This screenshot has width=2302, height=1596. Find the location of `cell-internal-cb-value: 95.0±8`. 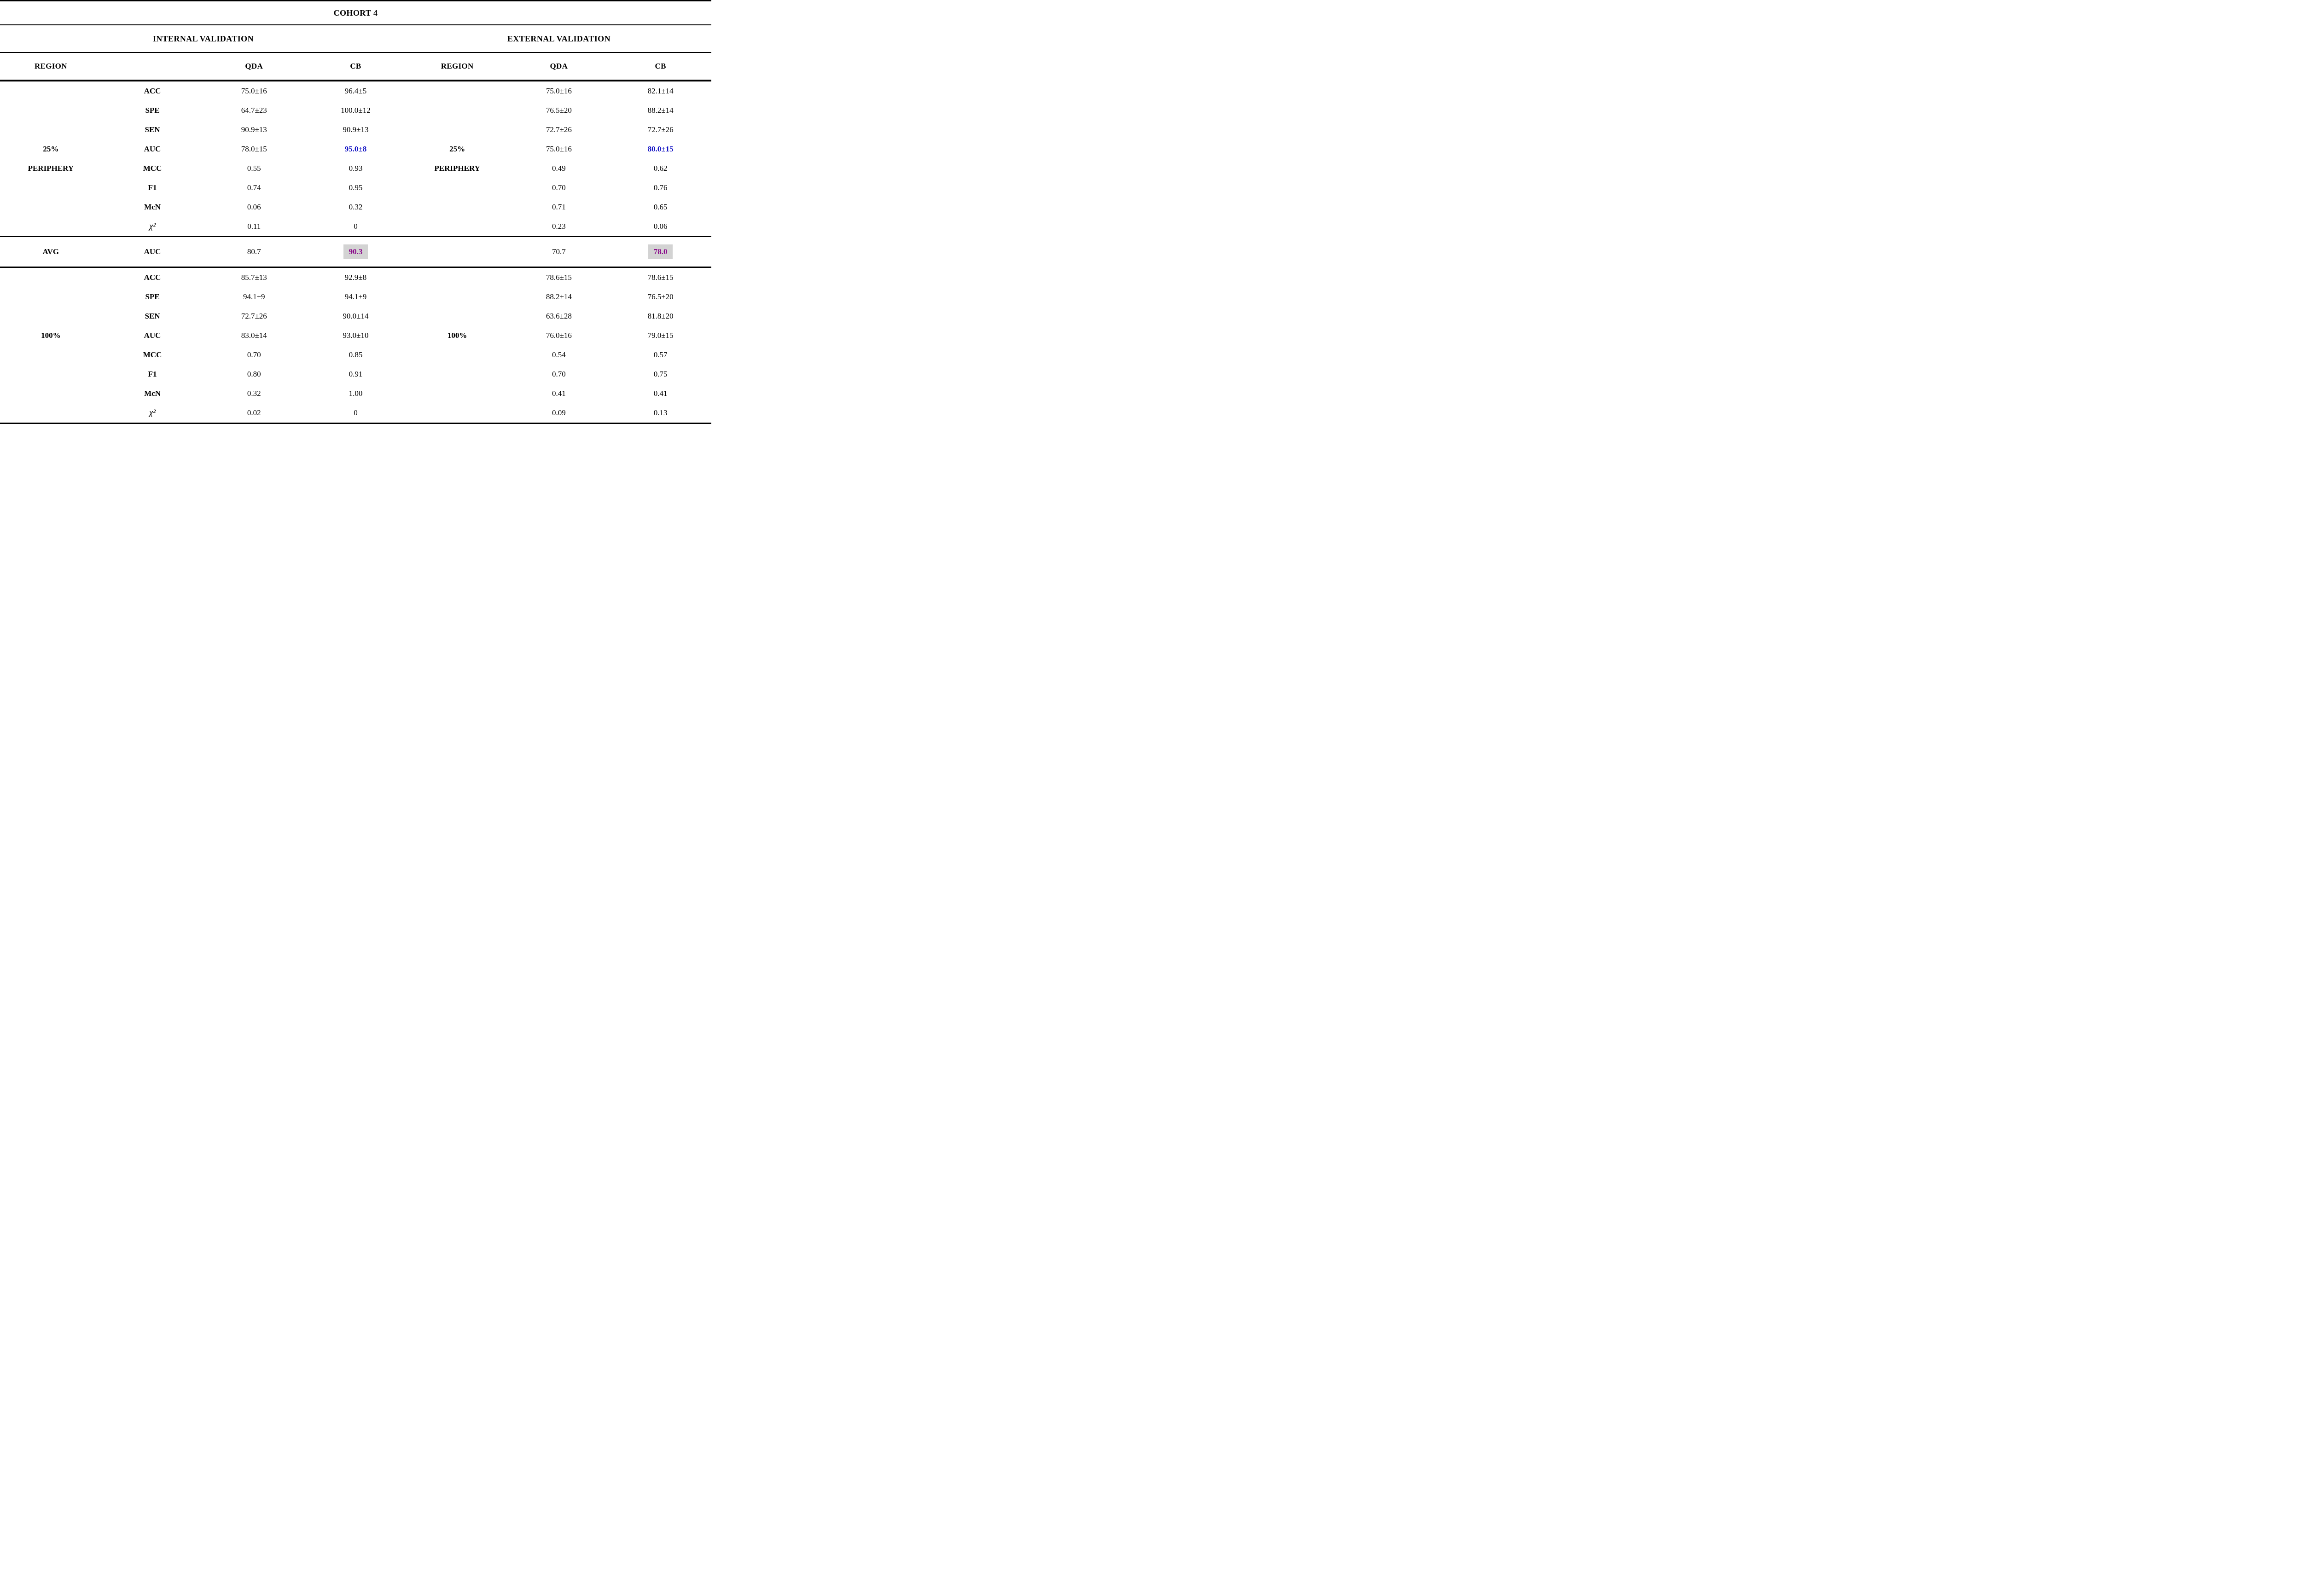

cell-internal-cb-value: 95.0±8 is located at coordinates (355, 149).